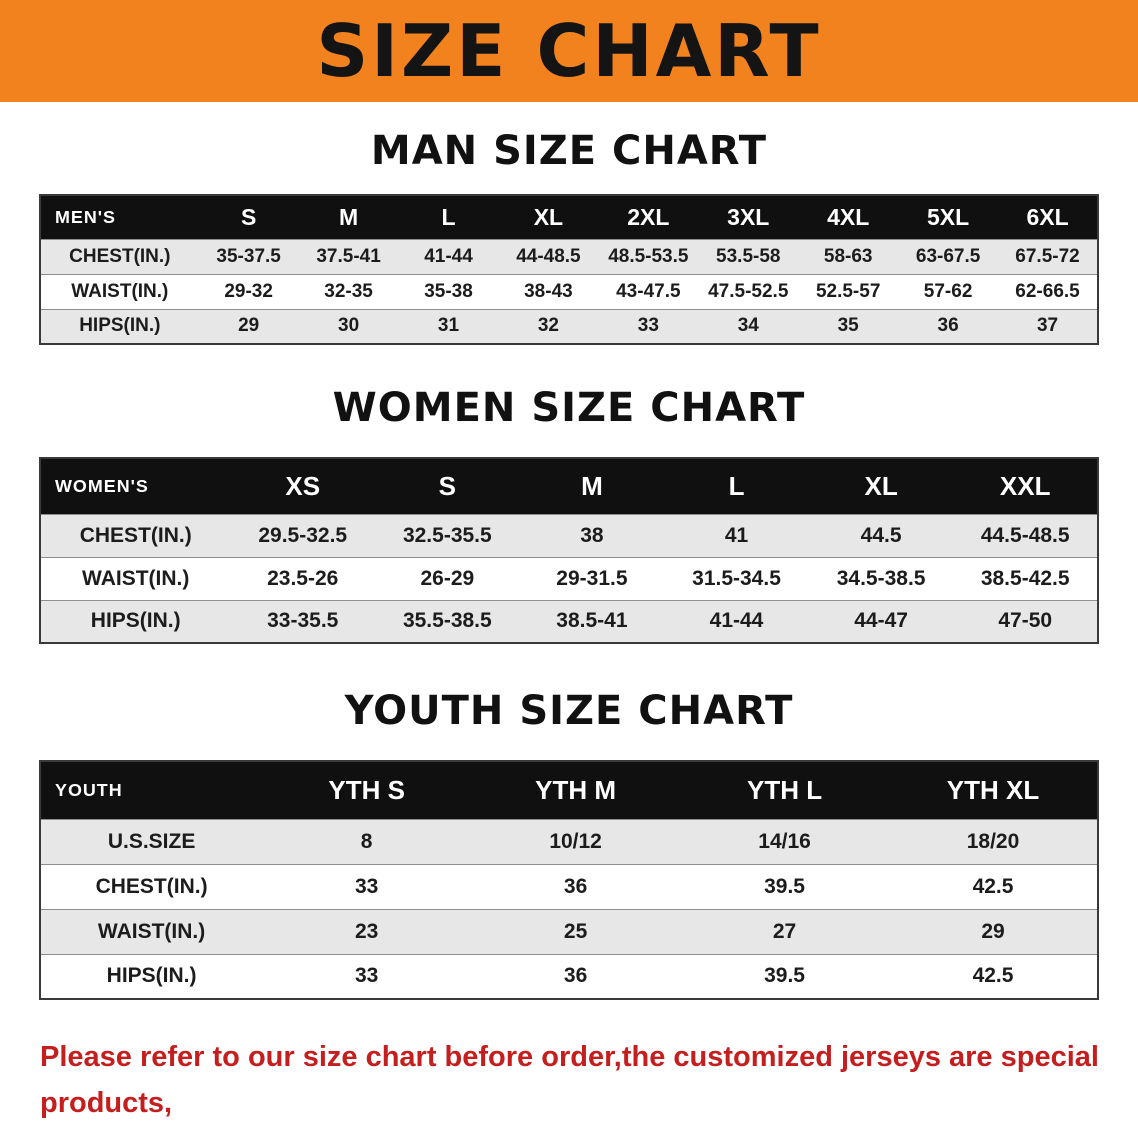 Image resolution: width=1138 pixels, height=1132 pixels. What do you see at coordinates (748, 291) in the screenshot?
I see `value-cell: 47.5-52.5` at bounding box center [748, 291].